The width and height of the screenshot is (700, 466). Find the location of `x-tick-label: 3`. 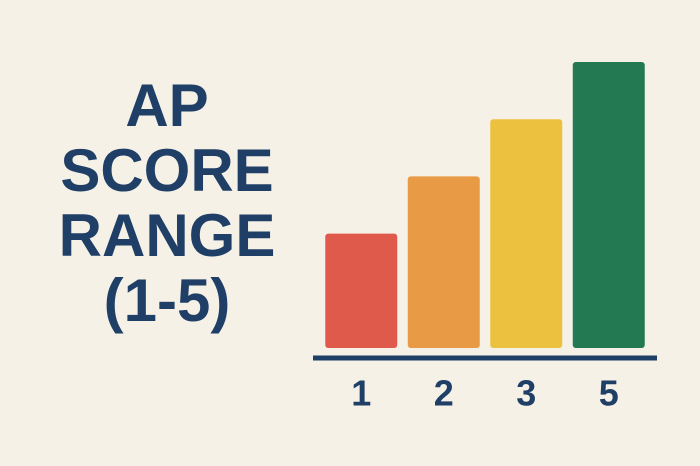

x-tick-label: 3 is located at coordinates (526, 393).